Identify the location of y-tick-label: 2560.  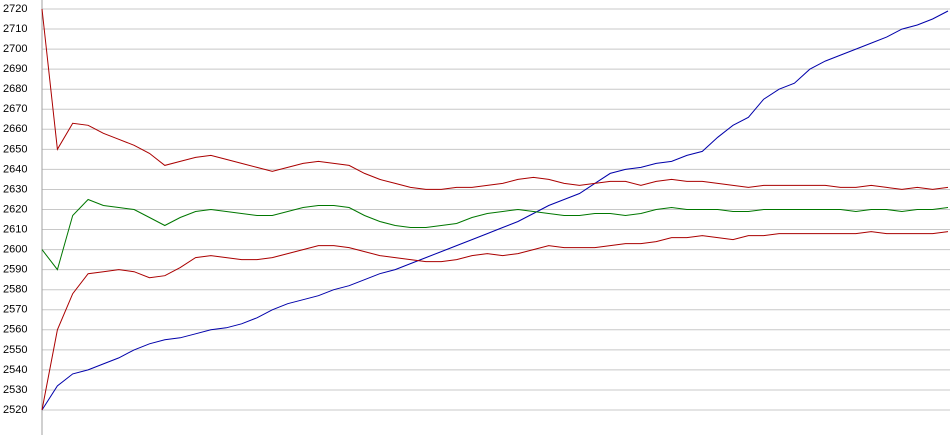
(15, 330).